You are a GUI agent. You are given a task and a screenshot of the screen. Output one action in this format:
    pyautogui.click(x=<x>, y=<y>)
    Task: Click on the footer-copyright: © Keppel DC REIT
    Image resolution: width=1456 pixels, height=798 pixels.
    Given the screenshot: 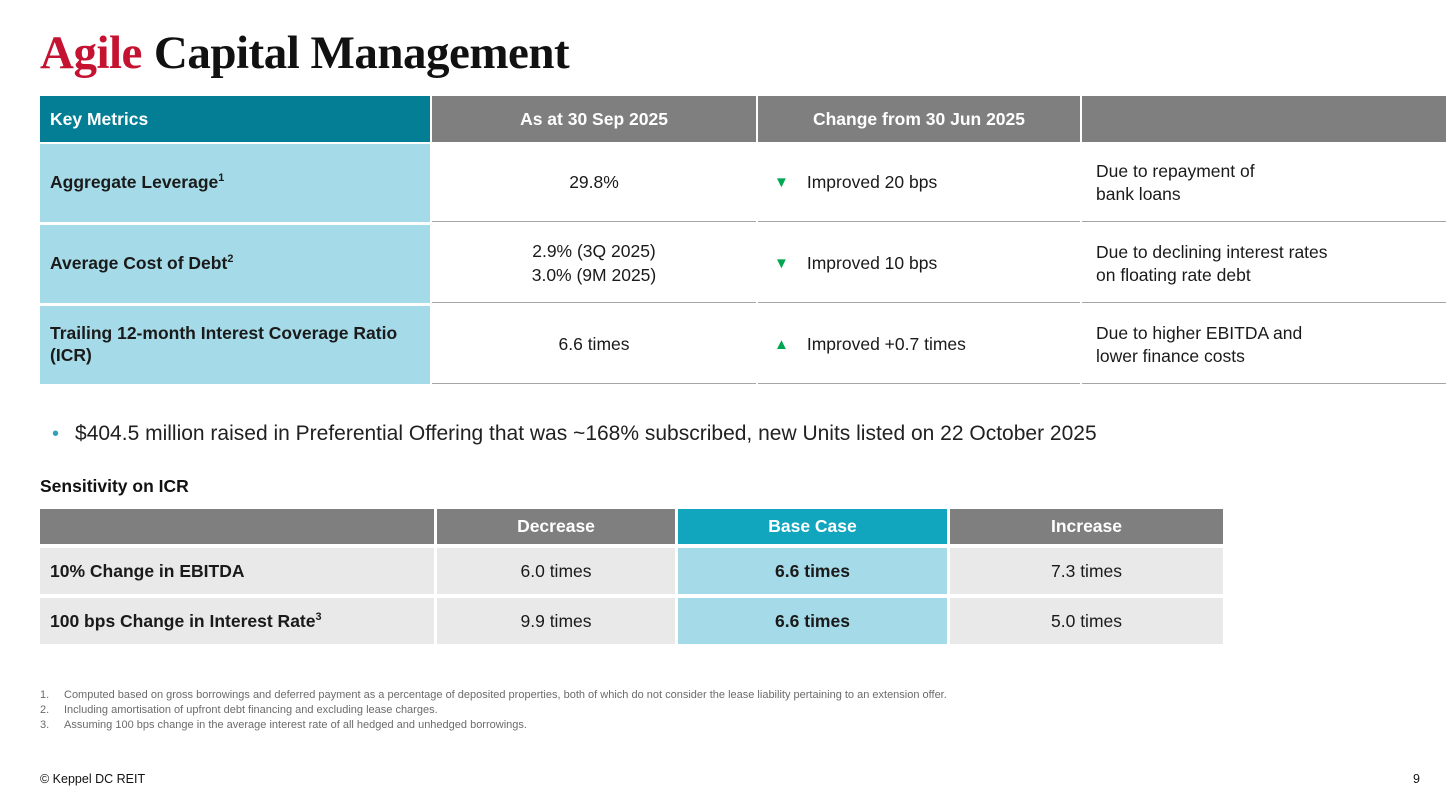 What is the action you would take?
    pyautogui.click(x=93, y=779)
    